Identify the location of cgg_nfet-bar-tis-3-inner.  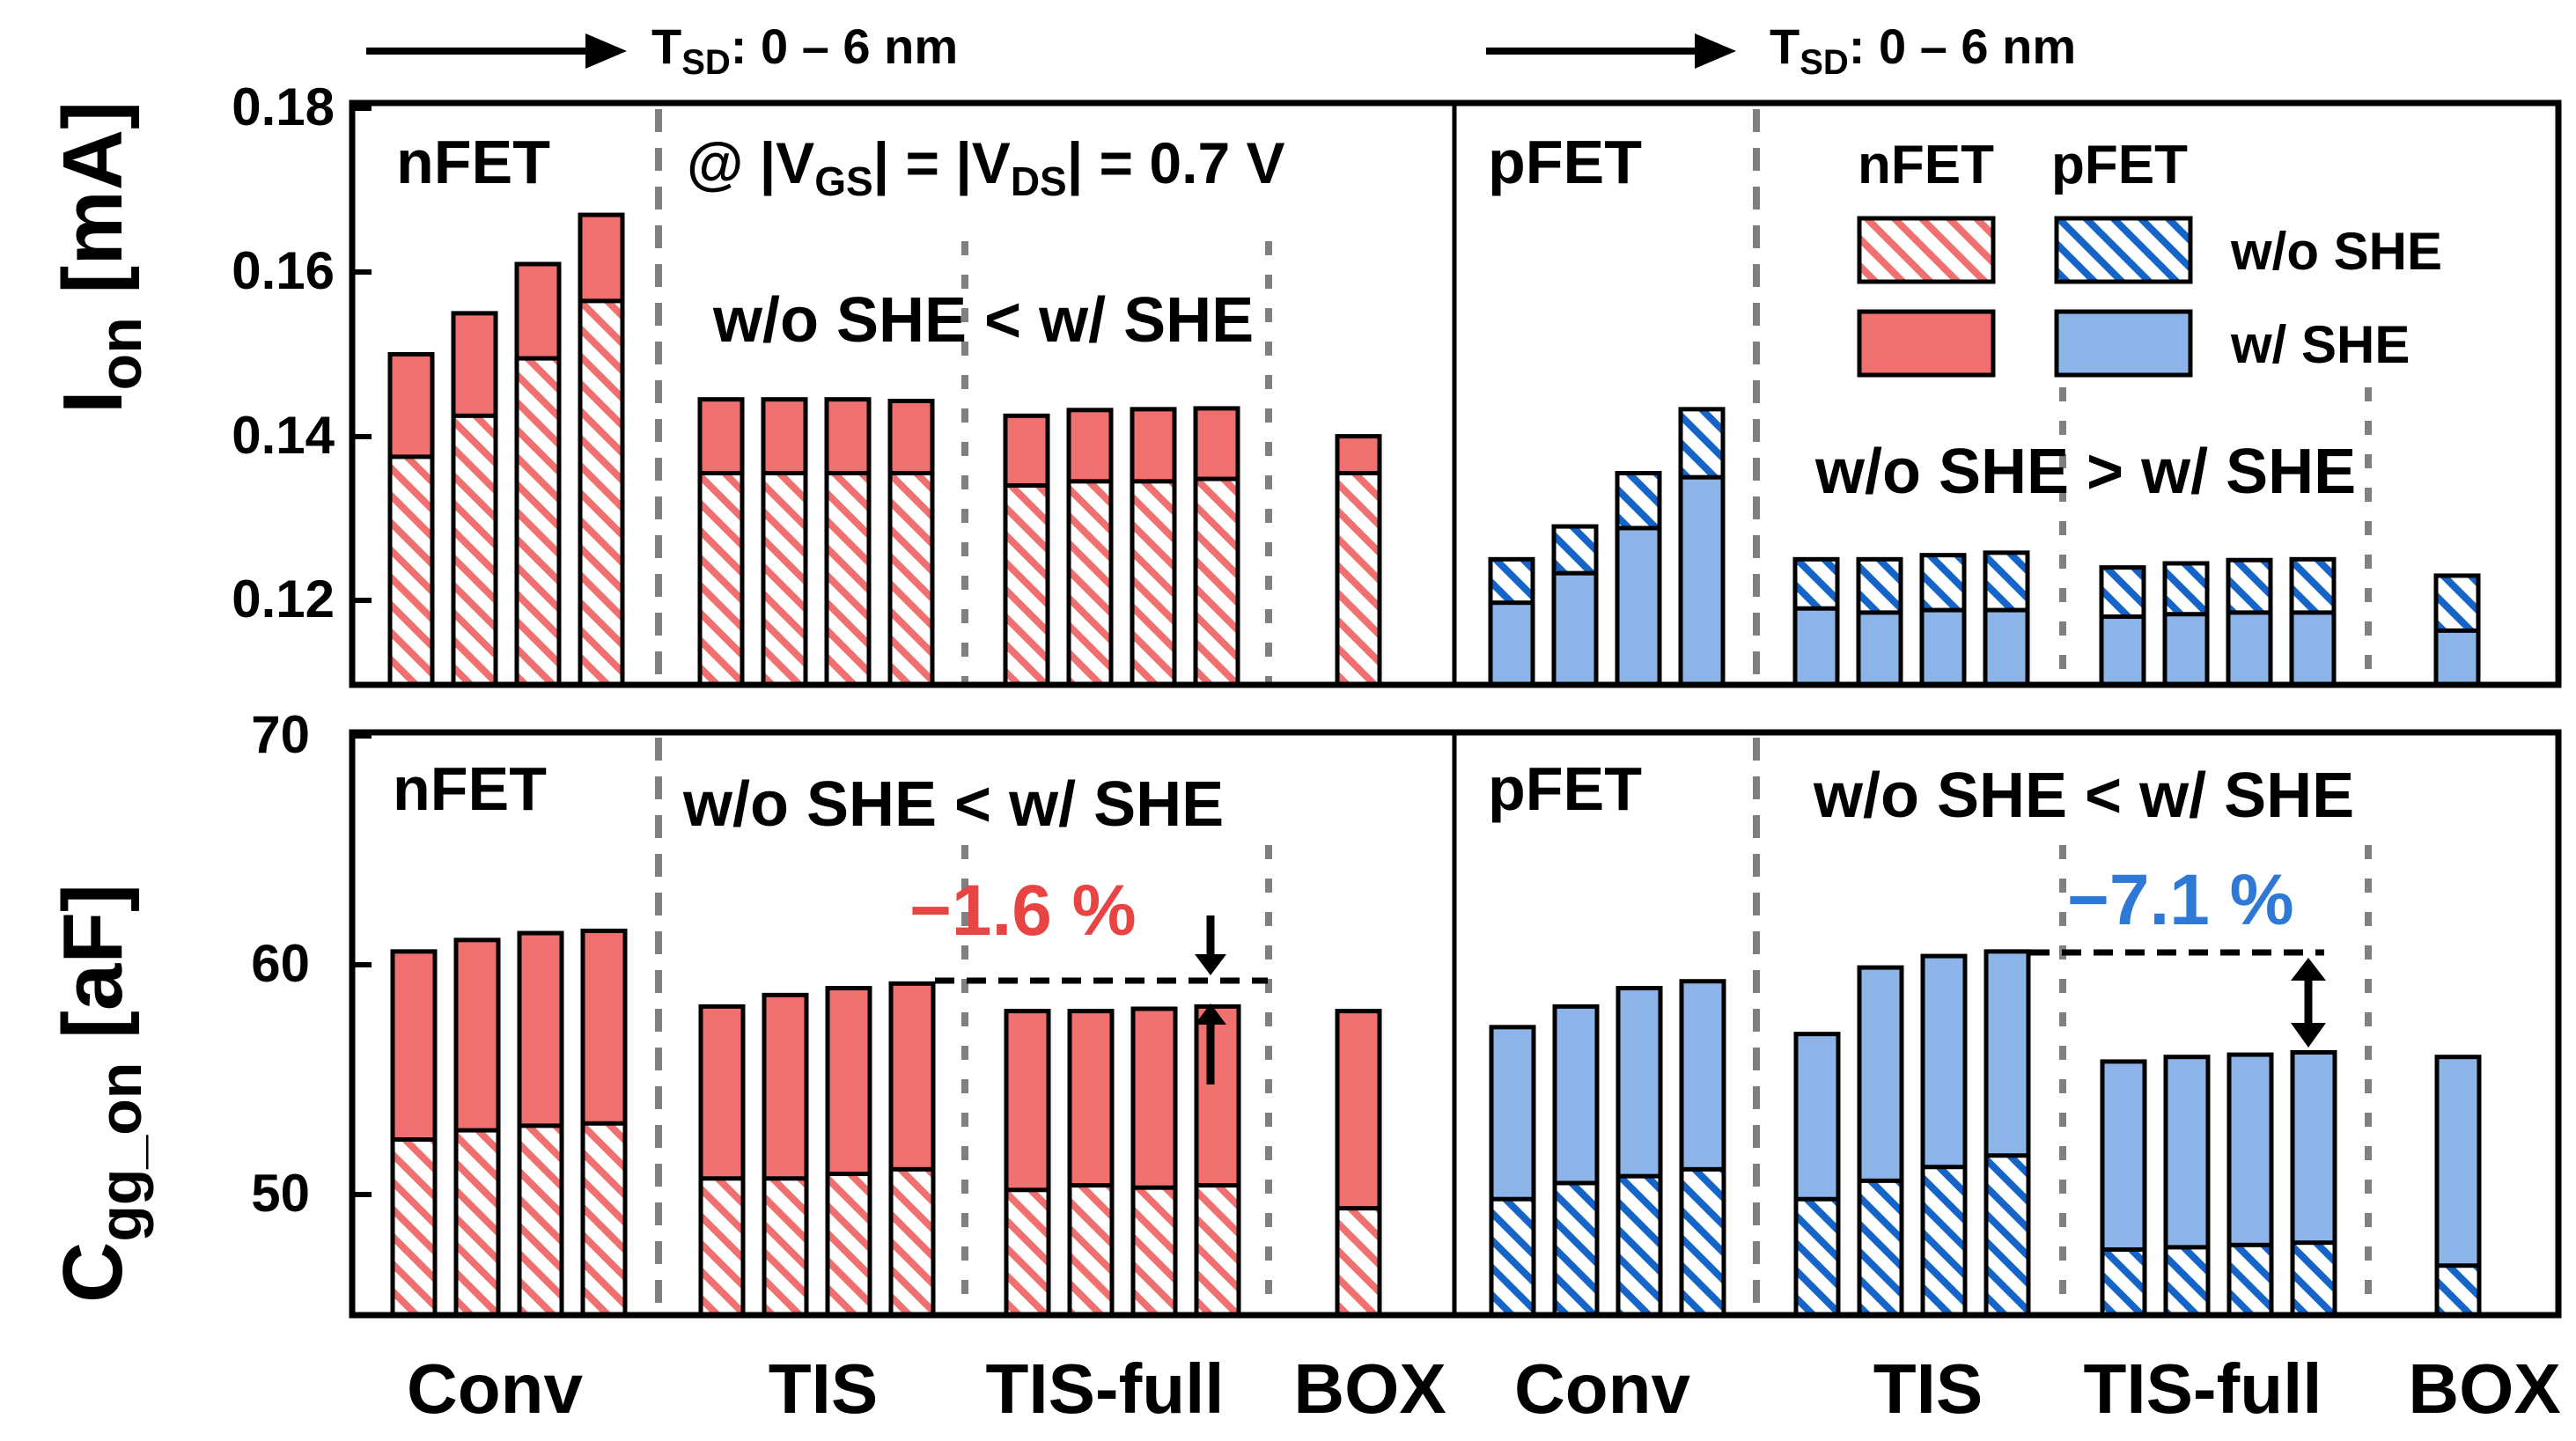
(849, 1245).